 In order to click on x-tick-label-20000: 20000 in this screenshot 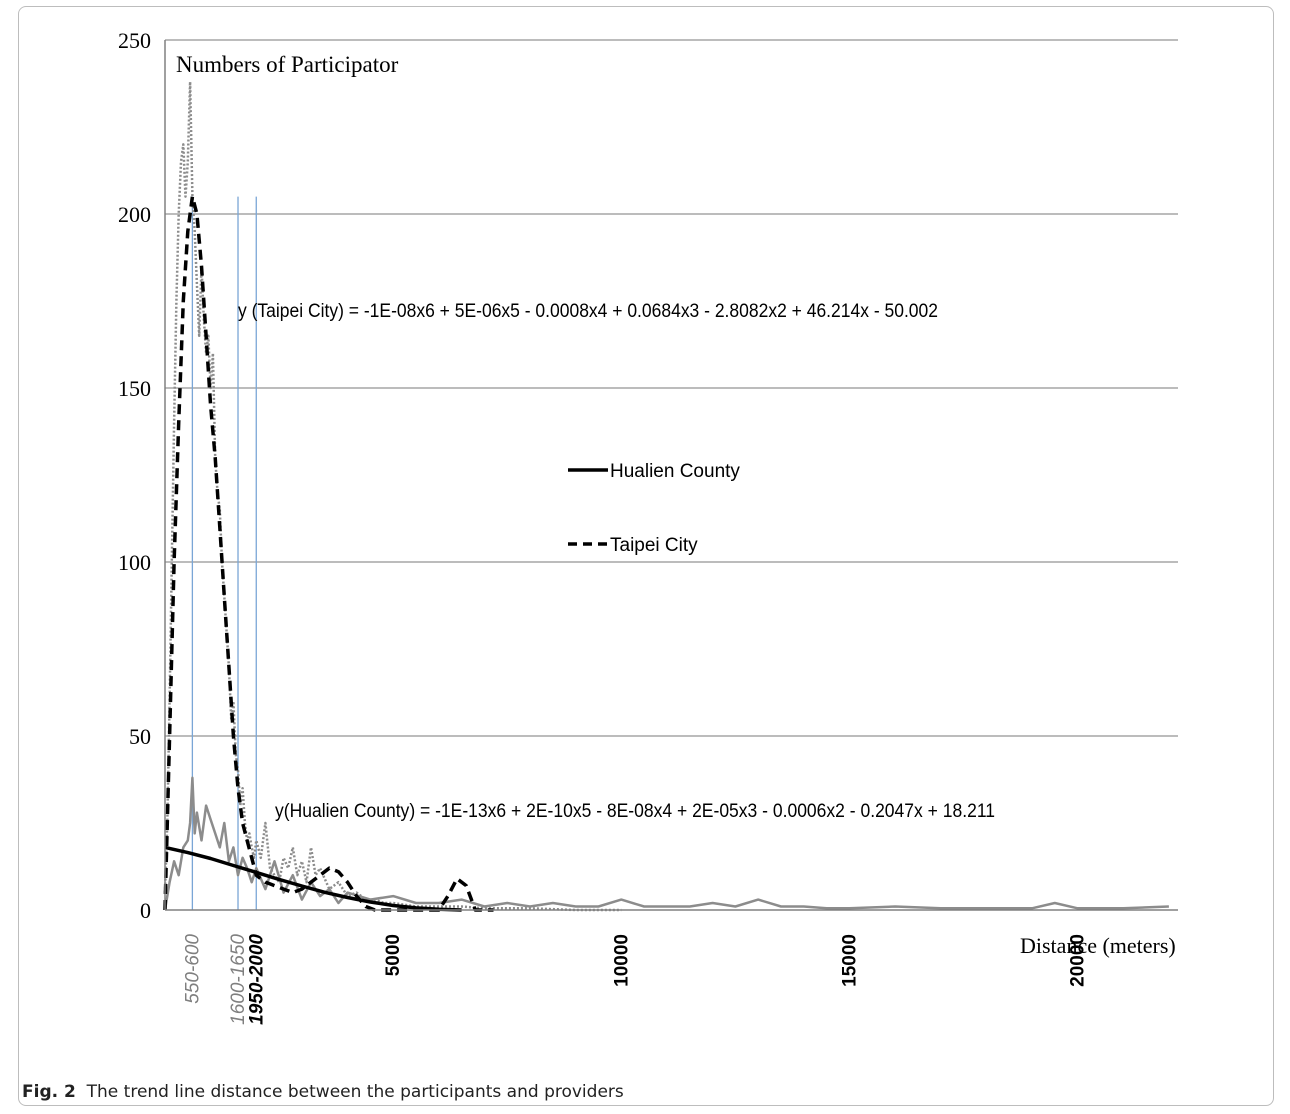, I will do `click(1078, 960)`.